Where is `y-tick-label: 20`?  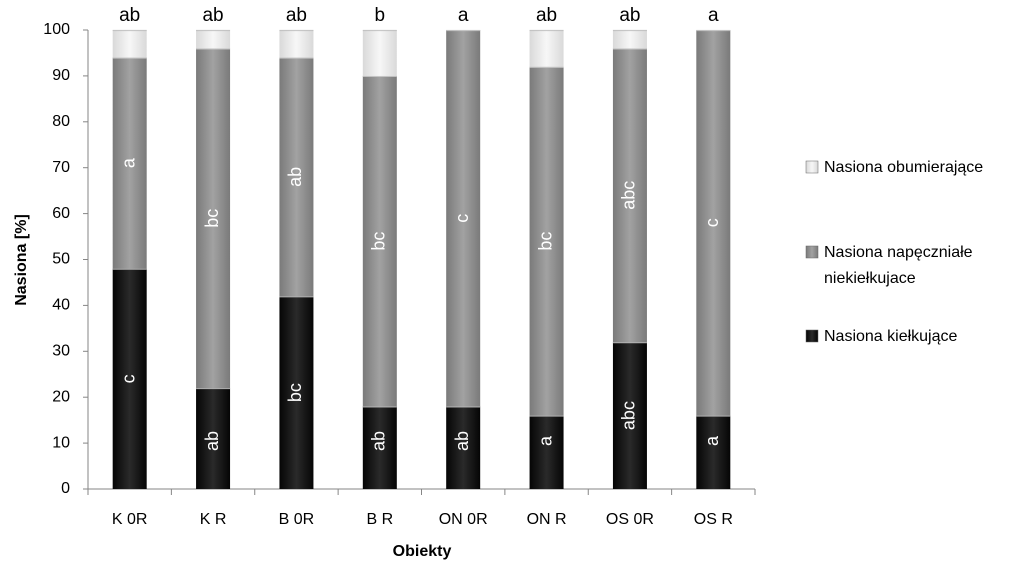
y-tick-label: 20 is located at coordinates (61, 396).